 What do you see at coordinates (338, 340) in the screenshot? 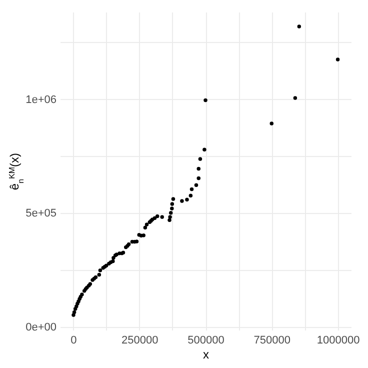
I see `x-tick-label: 1000000` at bounding box center [338, 340].